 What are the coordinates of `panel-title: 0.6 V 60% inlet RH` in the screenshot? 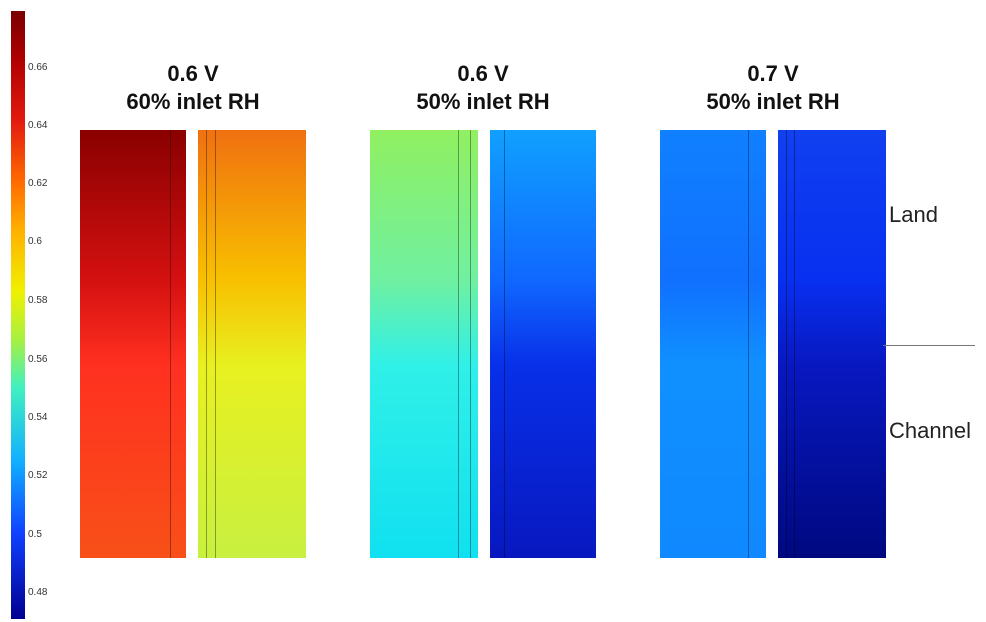 It's located at (193, 88).